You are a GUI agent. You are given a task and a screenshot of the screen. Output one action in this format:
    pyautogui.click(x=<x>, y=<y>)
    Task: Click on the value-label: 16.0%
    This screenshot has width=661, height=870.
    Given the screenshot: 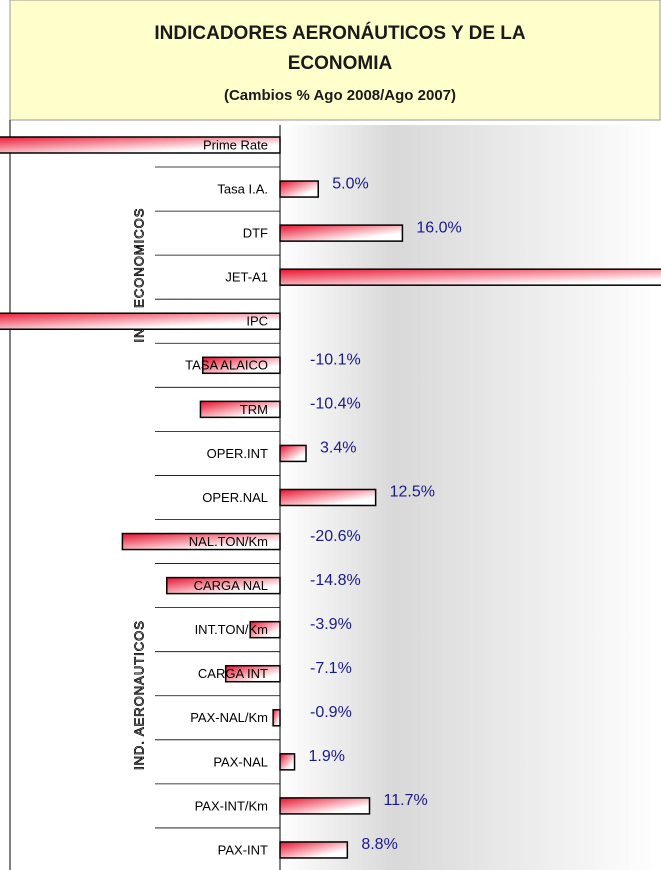 What is the action you would take?
    pyautogui.click(x=438, y=227)
    